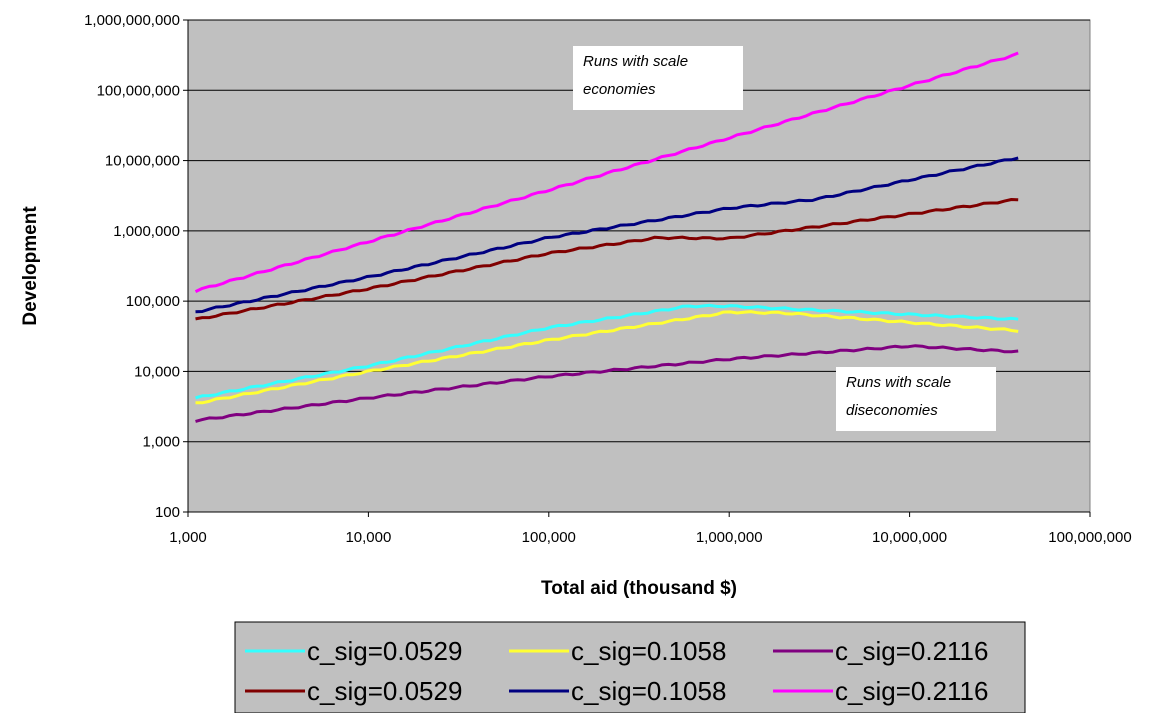 The height and width of the screenshot is (713, 1155). Describe the element at coordinates (146, 231) in the screenshot. I see `y-tick-label: 1,000,000` at that location.